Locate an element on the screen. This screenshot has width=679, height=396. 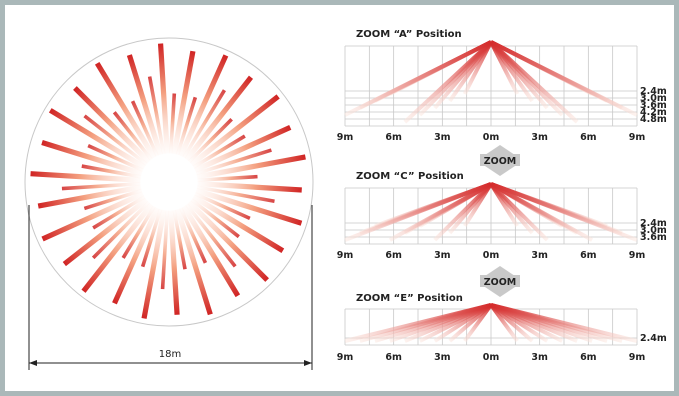
range-label: 3.0m is located at coordinates (653, 230).